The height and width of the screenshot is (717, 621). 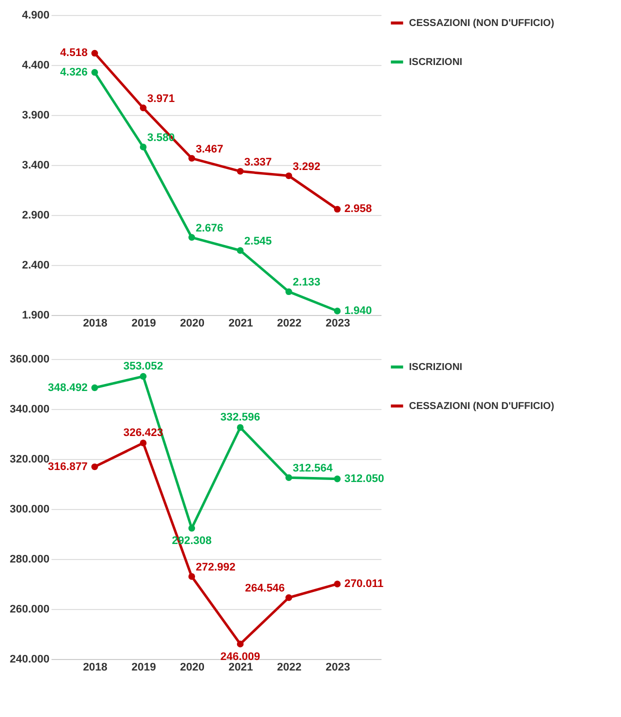 I want to click on data-label: 2.133, so click(x=306, y=282).